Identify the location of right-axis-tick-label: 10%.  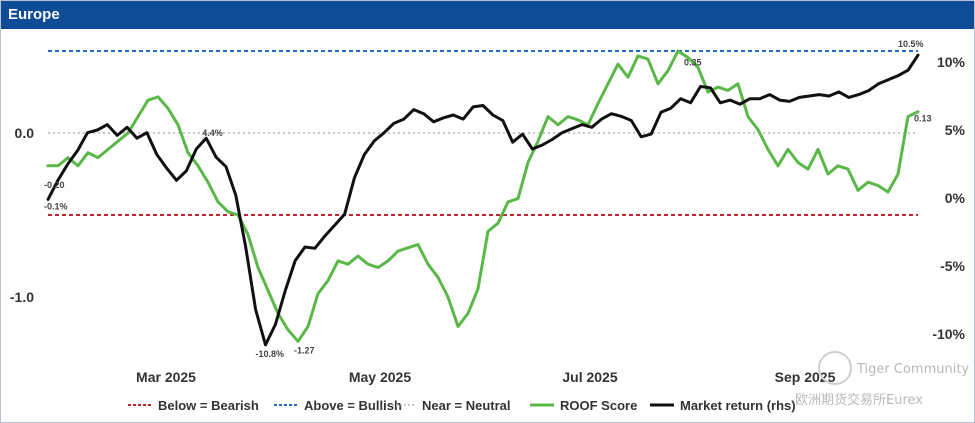
(951, 62).